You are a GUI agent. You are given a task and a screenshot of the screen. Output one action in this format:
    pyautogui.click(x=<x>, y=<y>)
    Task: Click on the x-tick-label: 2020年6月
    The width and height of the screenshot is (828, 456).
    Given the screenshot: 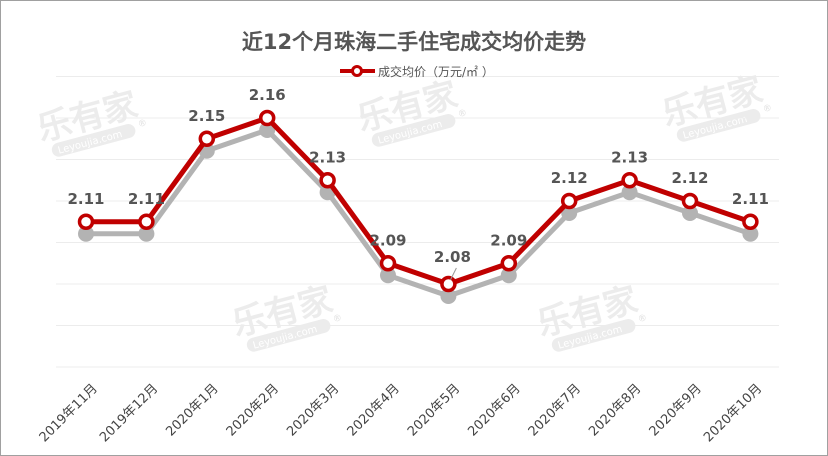 What is the action you would take?
    pyautogui.click(x=494, y=410)
    